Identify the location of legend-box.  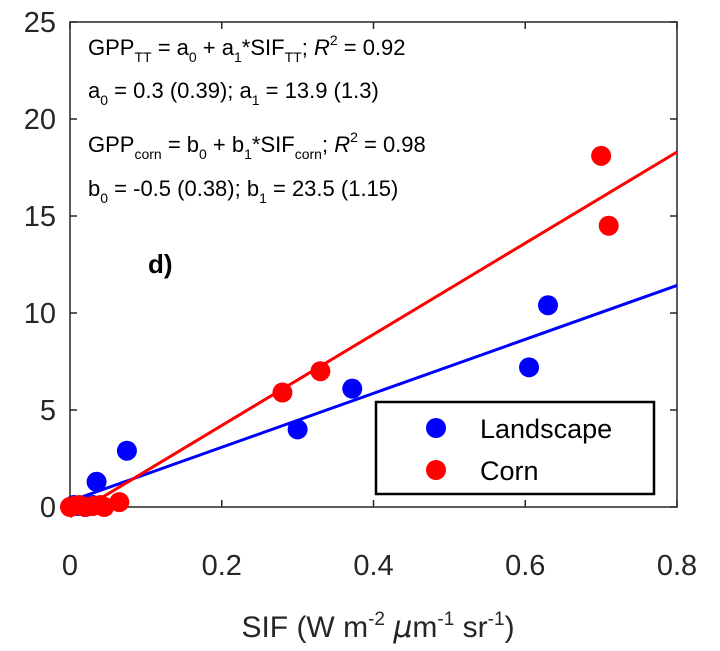
(515, 448).